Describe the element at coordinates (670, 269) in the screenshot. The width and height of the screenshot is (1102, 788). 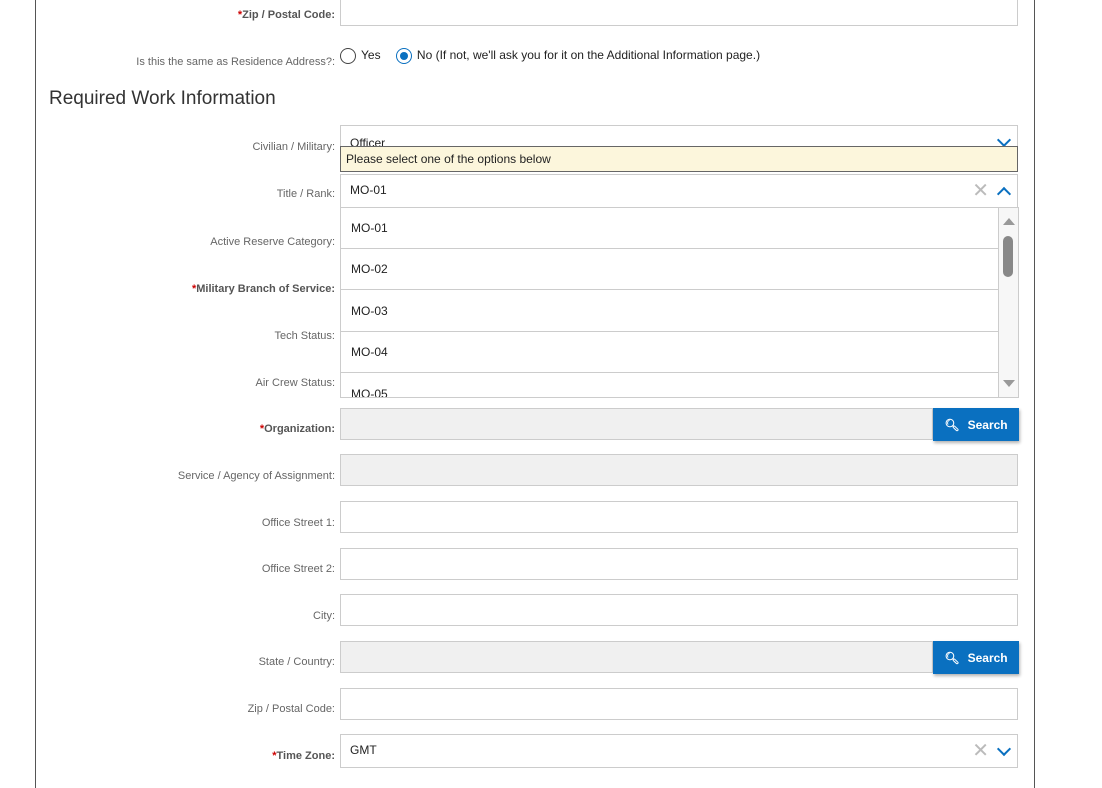
I see `dropdown-option: MO-02` at that location.